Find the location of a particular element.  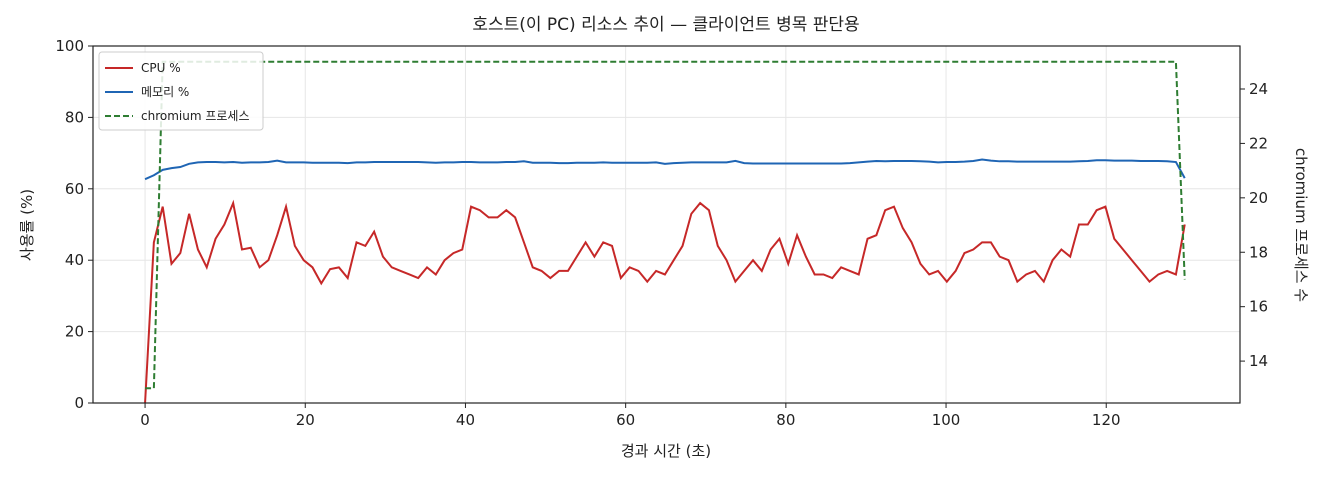

y2-tick-label: 20 is located at coordinates (1258, 198).